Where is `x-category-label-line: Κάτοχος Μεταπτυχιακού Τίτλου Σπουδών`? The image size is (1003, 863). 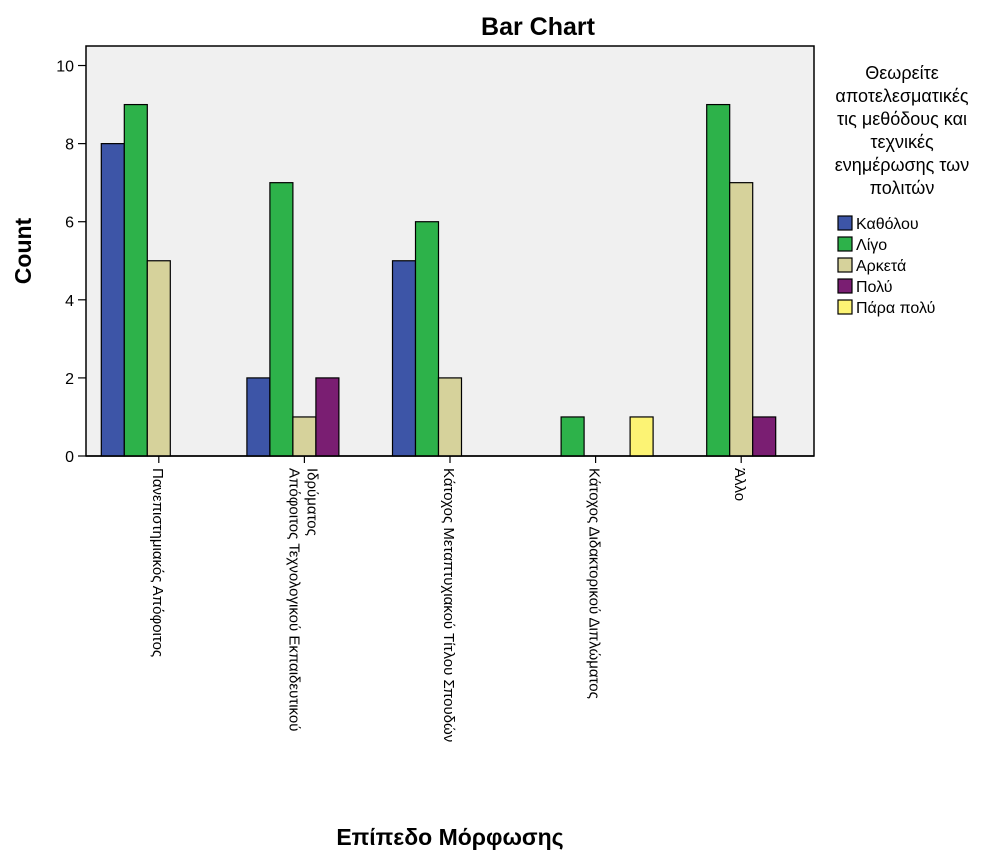
x-category-label-line: Κάτοχος Μεταπτυχιακού Τίτλου Σπουδών is located at coordinates (448, 605).